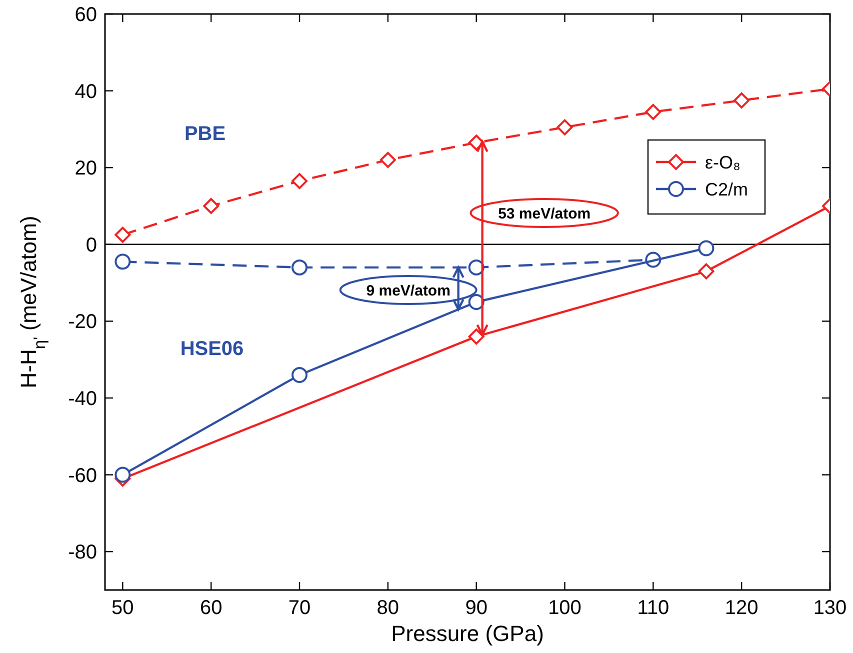  I want to click on x-tick-label: 110, so click(653, 608).